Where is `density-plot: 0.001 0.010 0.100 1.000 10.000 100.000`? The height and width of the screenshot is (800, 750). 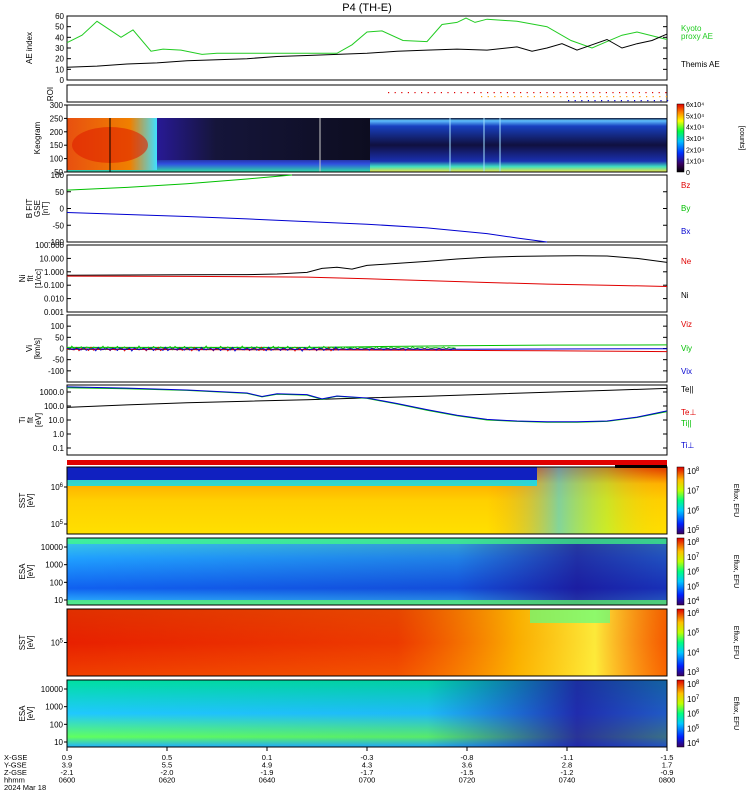
density-plot: 0.001 0.010 0.100 1.000 10.000 100.000 is located at coordinates (351, 279).